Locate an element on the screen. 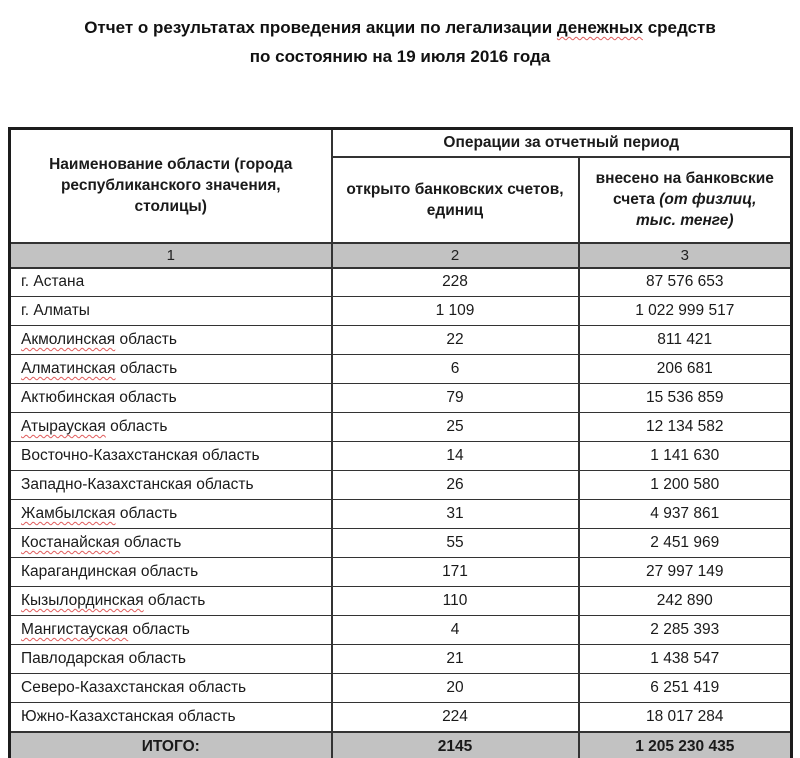 The image size is (800, 758). region-name-cell: Восточно-Казахстанская область is located at coordinates (170, 456).